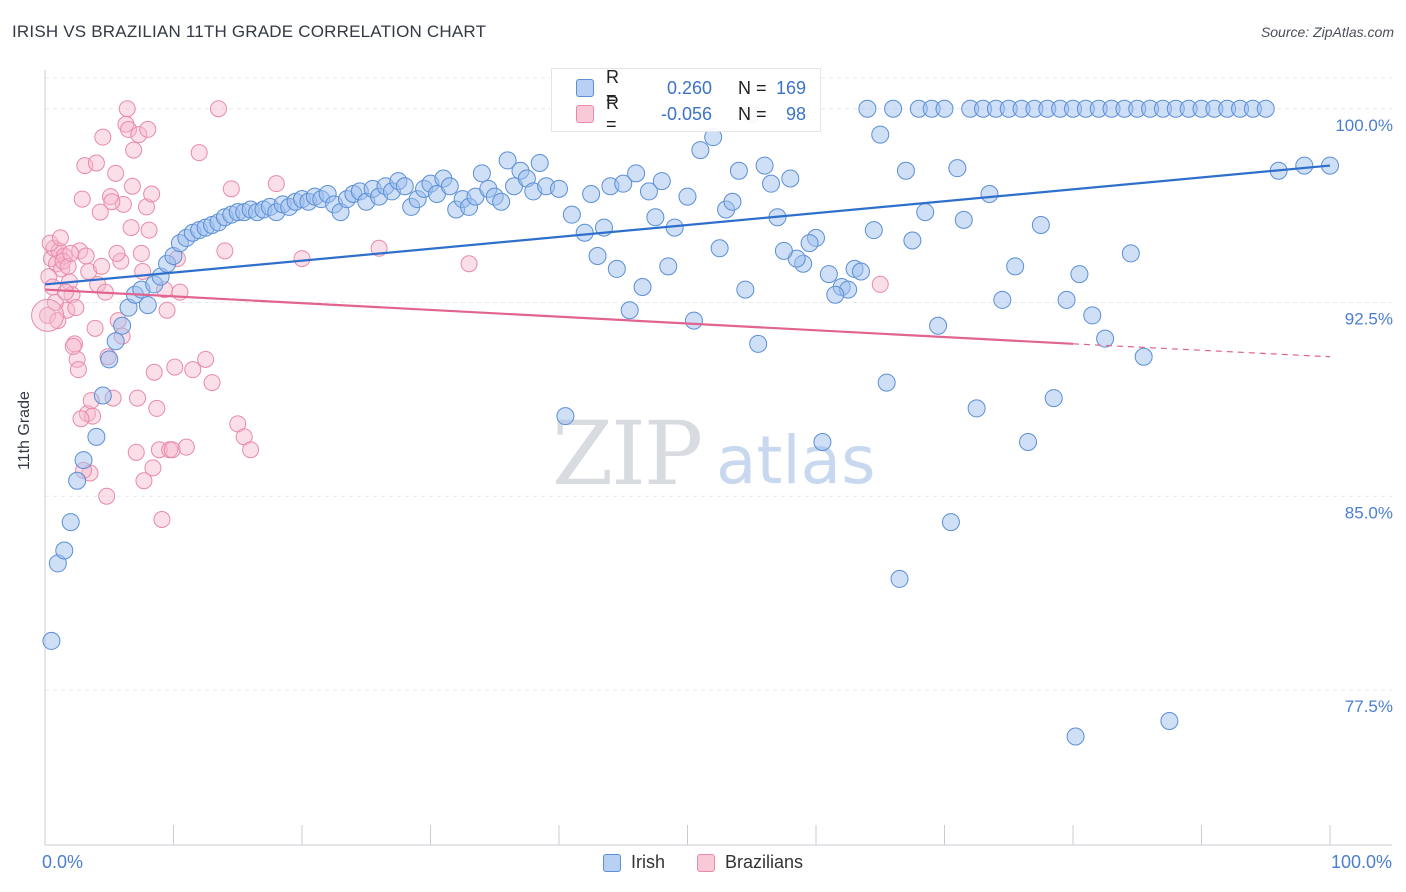  What do you see at coordinates (764, 862) in the screenshot?
I see `legend-label-brazilians: Brazilians` at bounding box center [764, 862].